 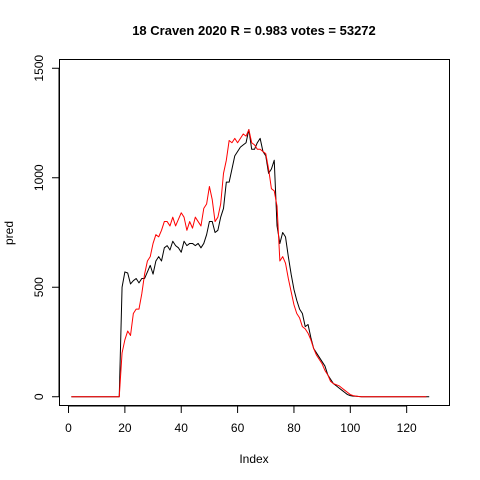 What do you see at coordinates (39, 287) in the screenshot?
I see `y-tick-label: 500` at bounding box center [39, 287].